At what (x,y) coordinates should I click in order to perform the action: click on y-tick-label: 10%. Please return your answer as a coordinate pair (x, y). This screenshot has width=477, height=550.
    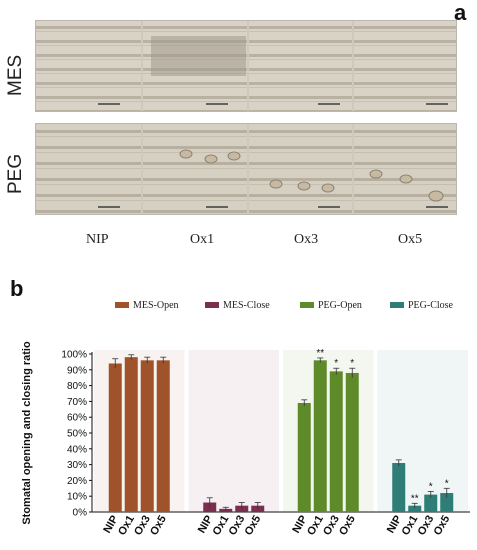
    Looking at the image, I should click on (77, 497).